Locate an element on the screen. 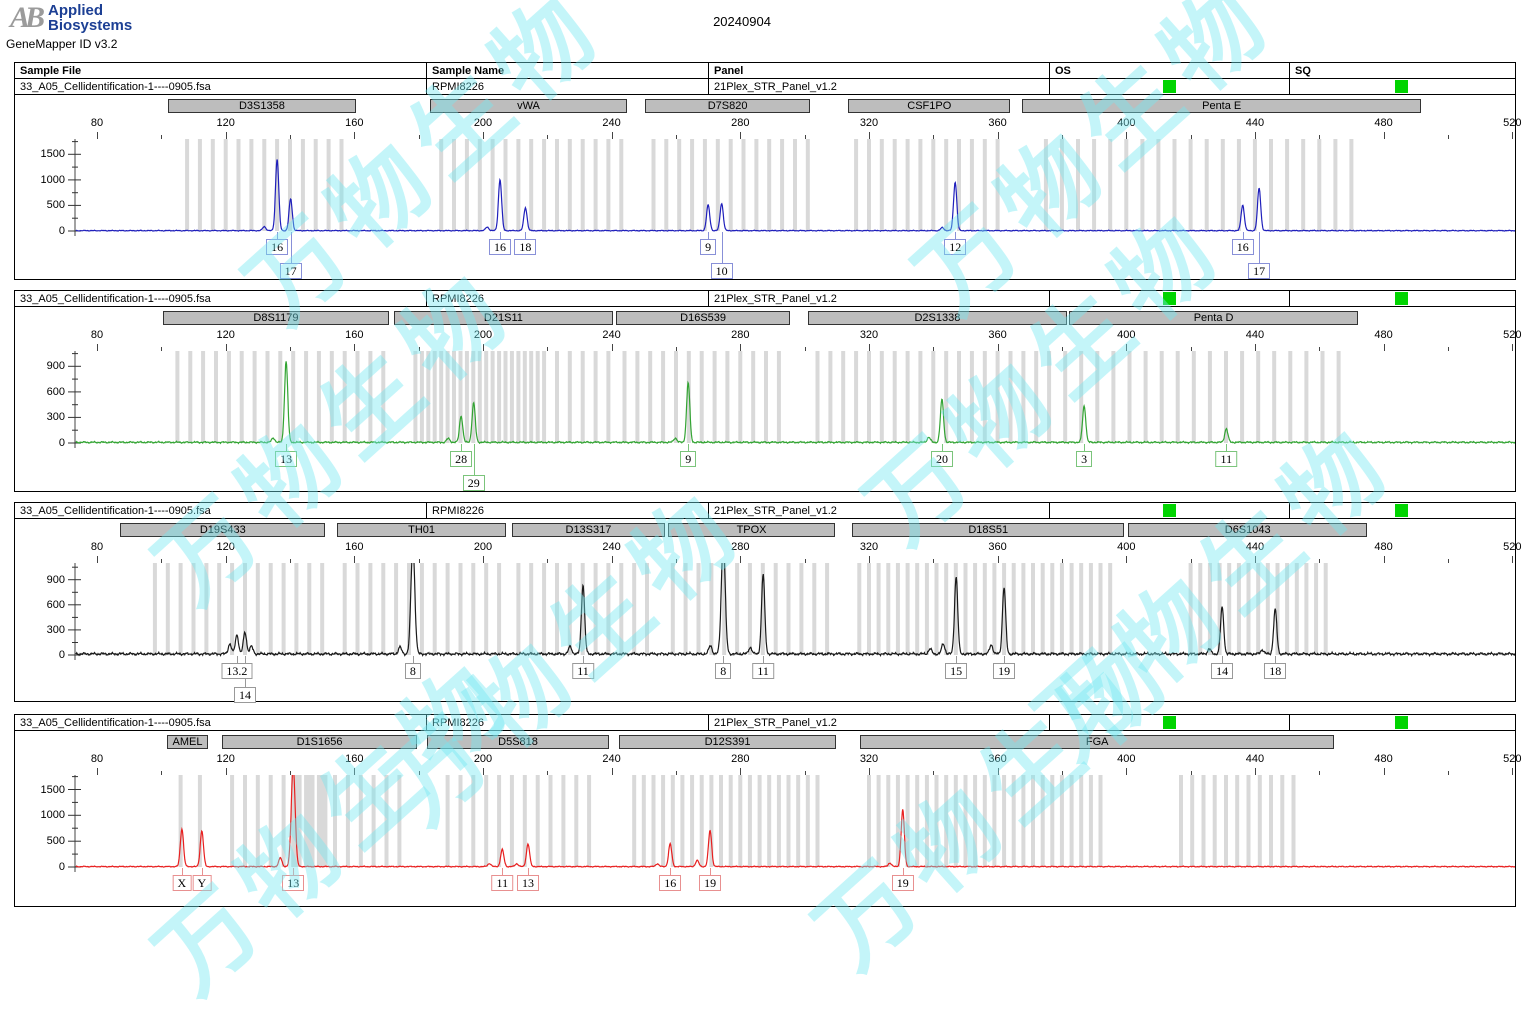  allele-label: 10 is located at coordinates (721, 271).